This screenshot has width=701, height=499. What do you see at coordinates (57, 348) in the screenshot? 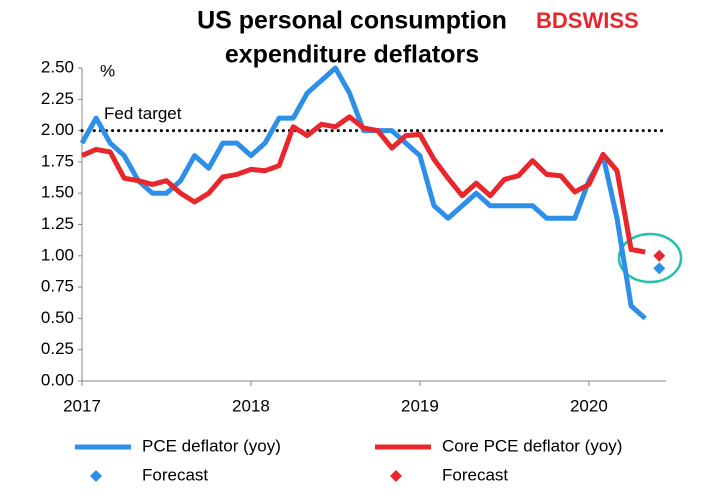
I see `y-tick-label: 0.25` at bounding box center [57, 348].